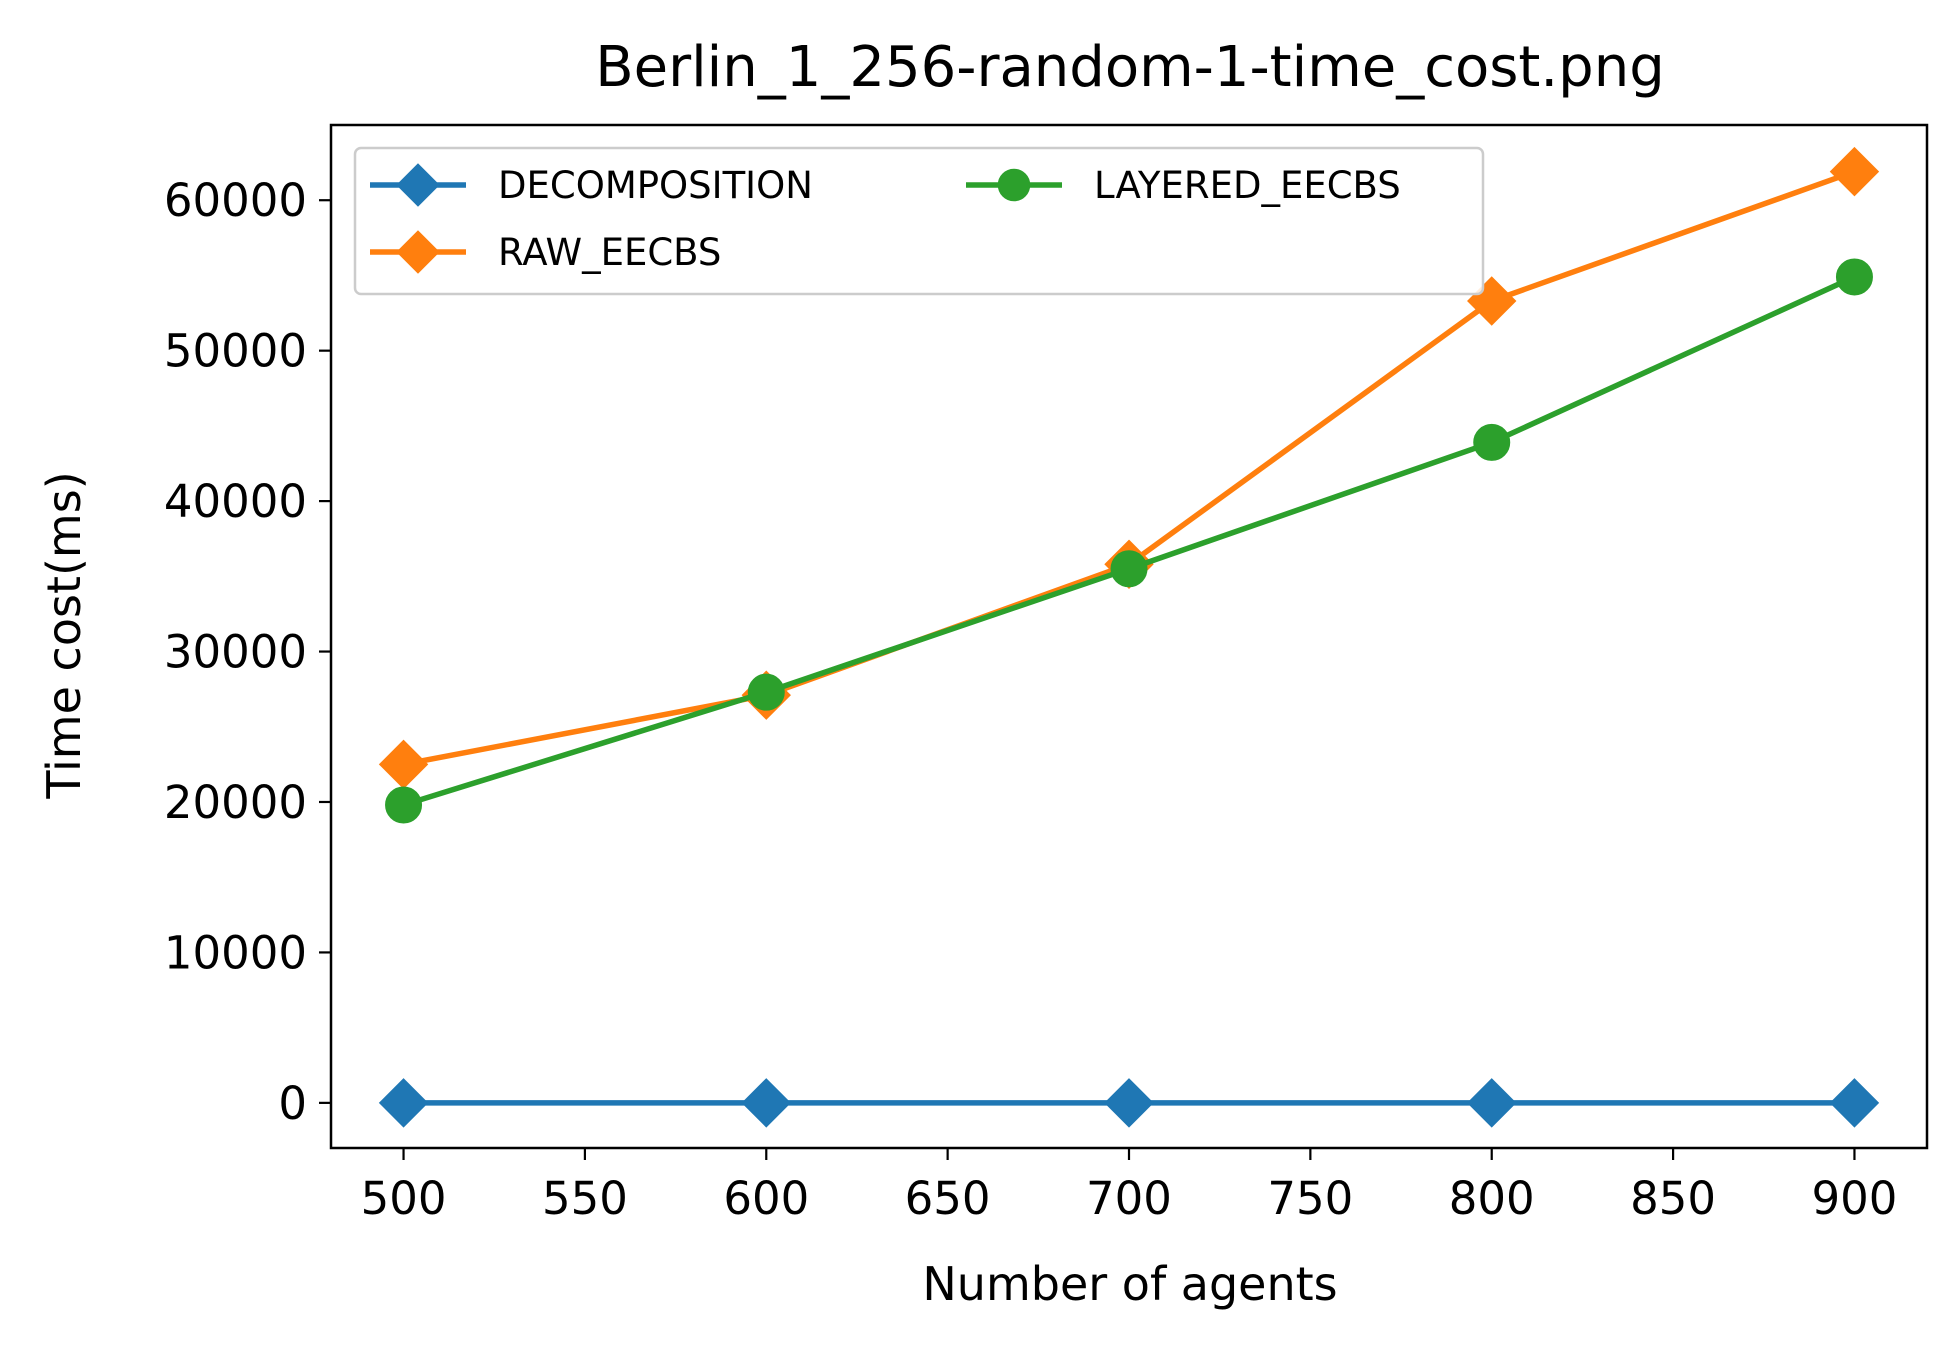  I want to click on x-tick-label: 900, so click(1855, 1198).